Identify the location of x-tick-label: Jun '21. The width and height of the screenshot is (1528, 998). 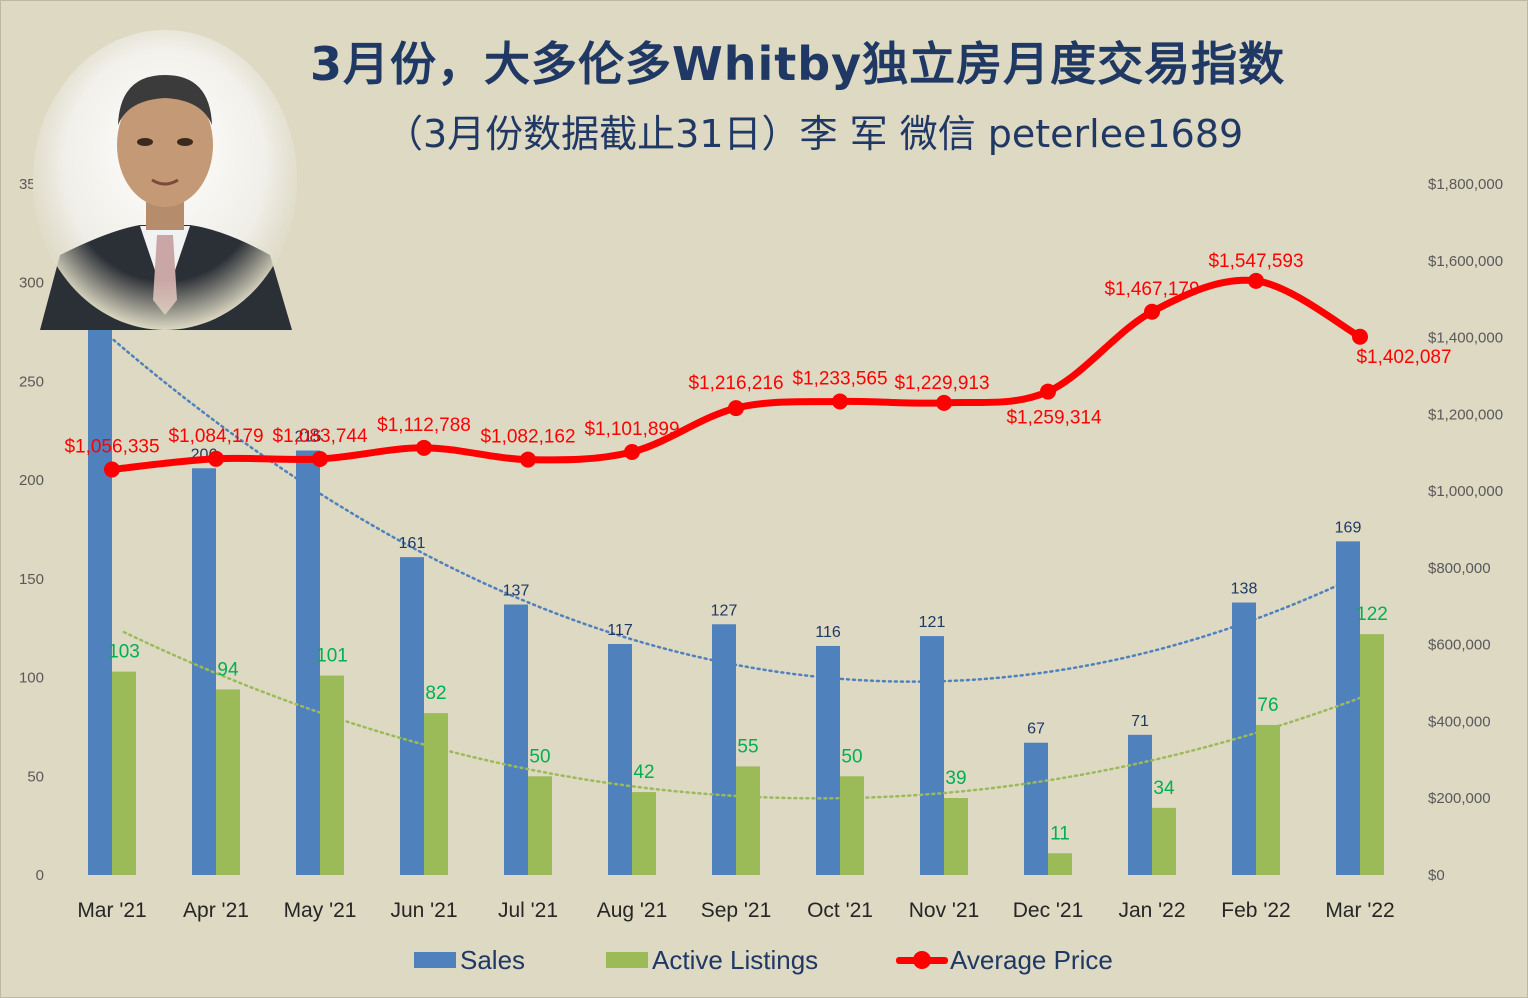
(423, 910).